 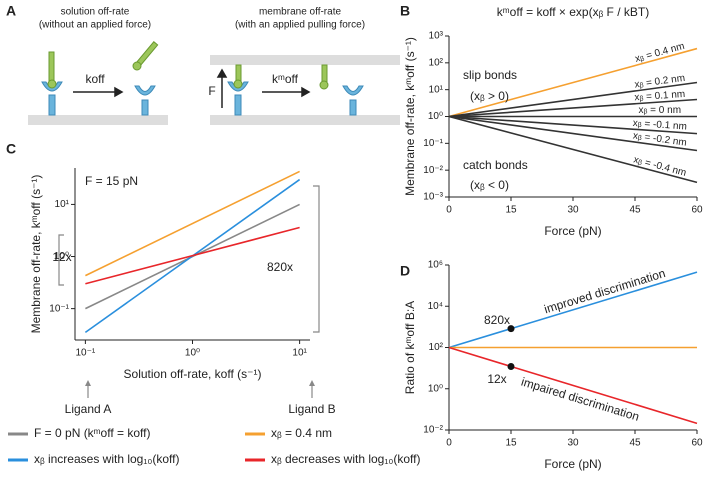 What do you see at coordinates (300, 12) in the screenshot?
I see `diagram-text: membrane off-rate` at bounding box center [300, 12].